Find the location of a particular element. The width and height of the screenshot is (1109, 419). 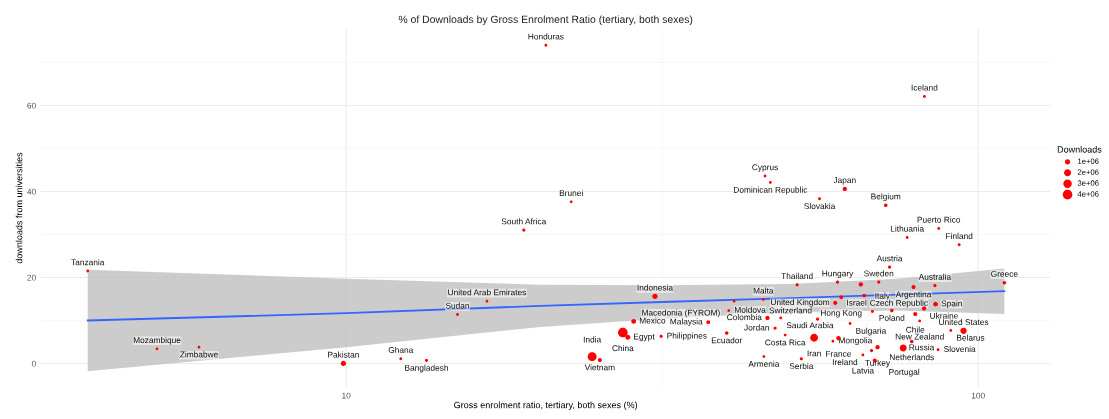

annotation: Ecuador is located at coordinates (727, 340).